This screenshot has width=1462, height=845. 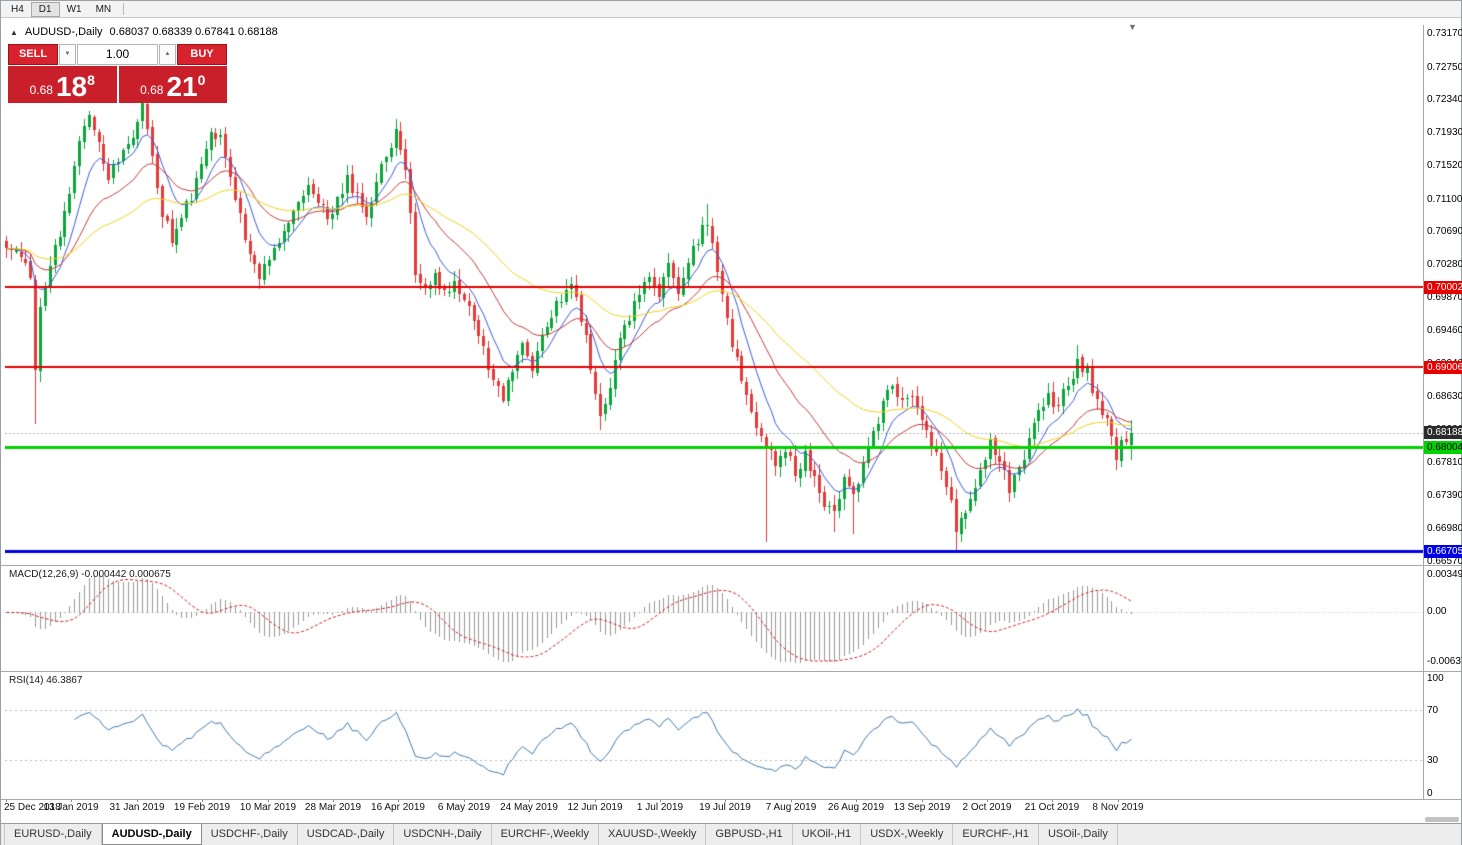 I want to click on trade-controls-row: SELL ▼ 1.00 ▲ BUY, so click(x=117, y=54).